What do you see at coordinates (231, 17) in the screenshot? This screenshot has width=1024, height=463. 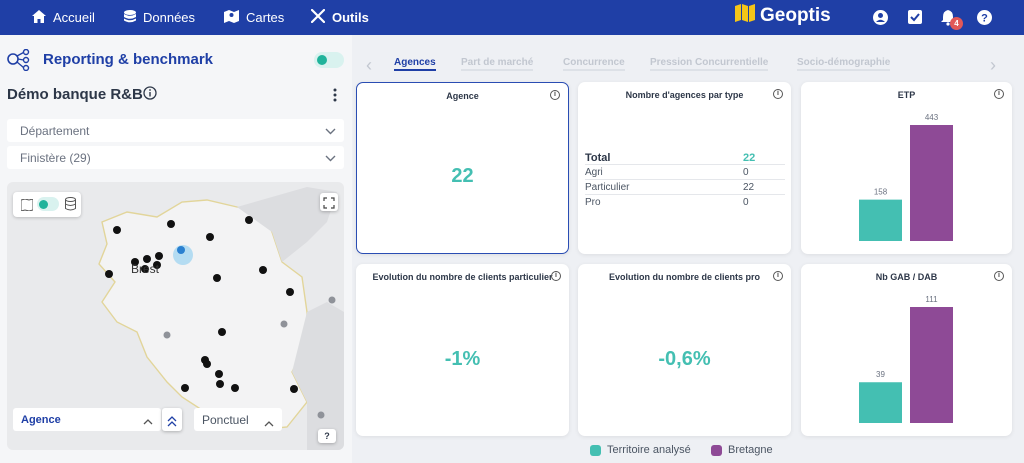 I see `map-icon` at bounding box center [231, 17].